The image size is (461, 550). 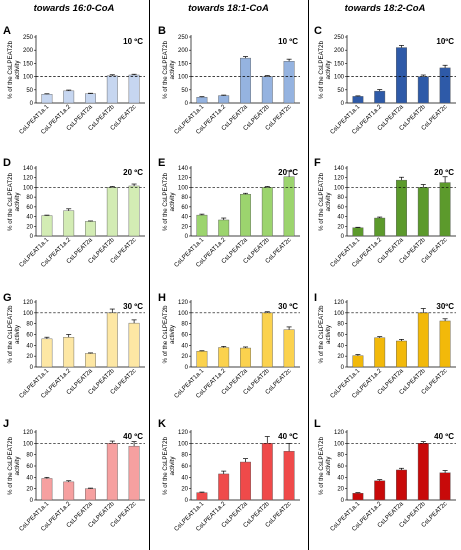 I want to click on y-tick-label-l-2: 40, so click(x=340, y=478).